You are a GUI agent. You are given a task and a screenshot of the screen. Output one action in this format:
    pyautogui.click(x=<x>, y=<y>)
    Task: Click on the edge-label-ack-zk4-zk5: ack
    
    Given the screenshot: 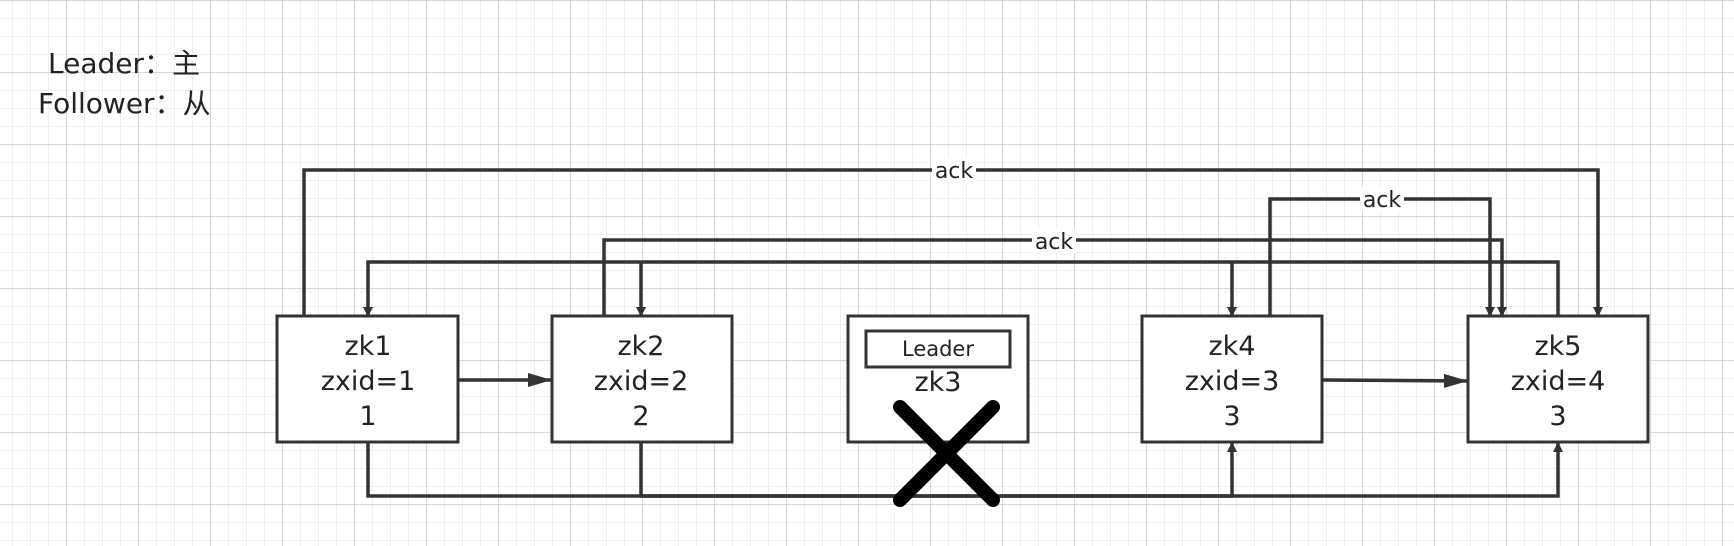 What is the action you would take?
    pyautogui.click(x=1382, y=200)
    